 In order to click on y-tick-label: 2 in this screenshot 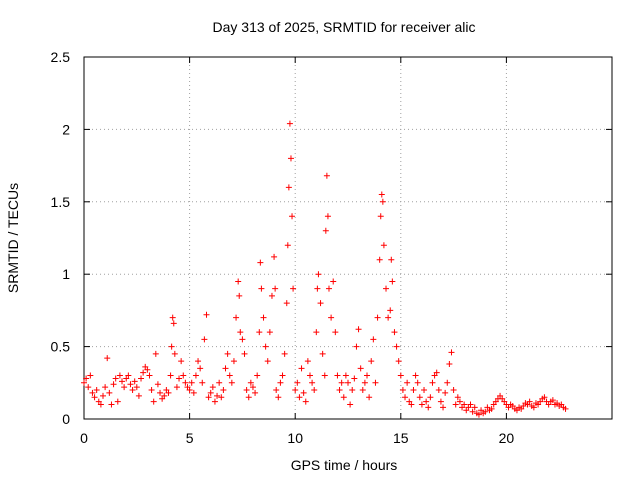, I will do `click(66, 129)`.